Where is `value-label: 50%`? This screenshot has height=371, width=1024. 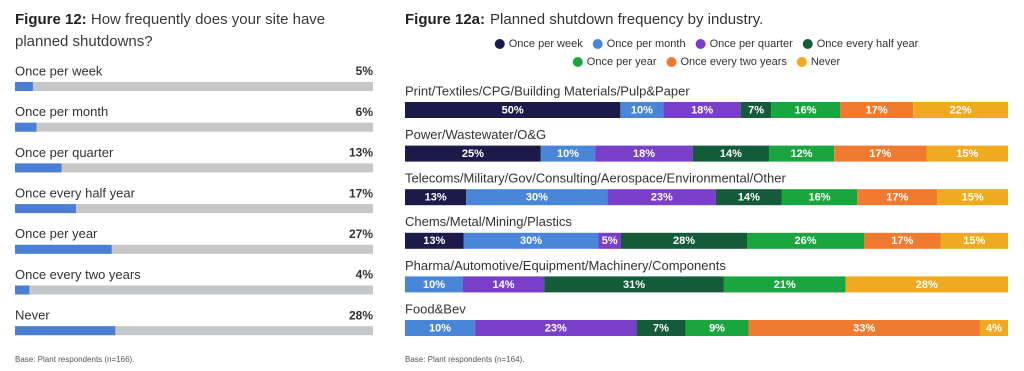
value-label: 50% is located at coordinates (513, 110).